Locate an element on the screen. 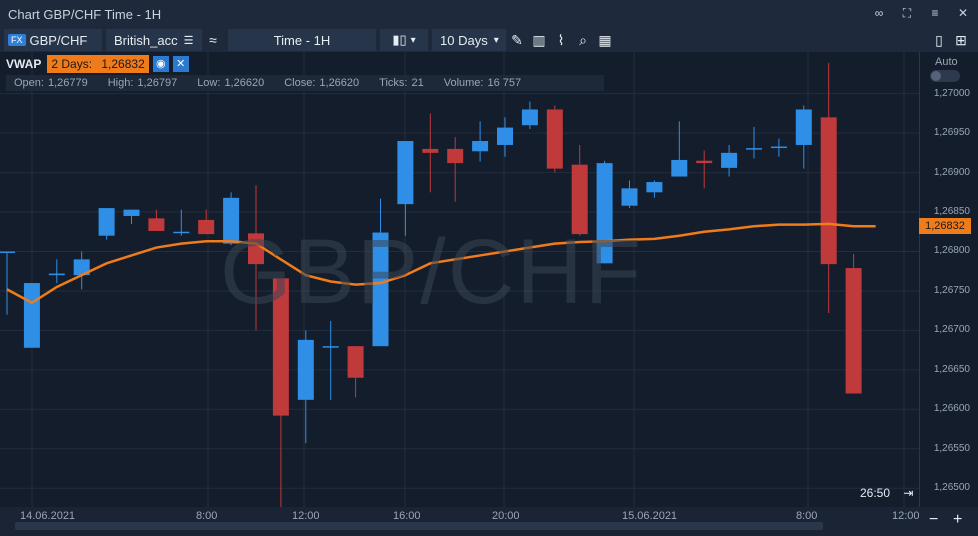 Image resolution: width=978 pixels, height=536 pixels. time-tick-label: 8:00 is located at coordinates (807, 516).